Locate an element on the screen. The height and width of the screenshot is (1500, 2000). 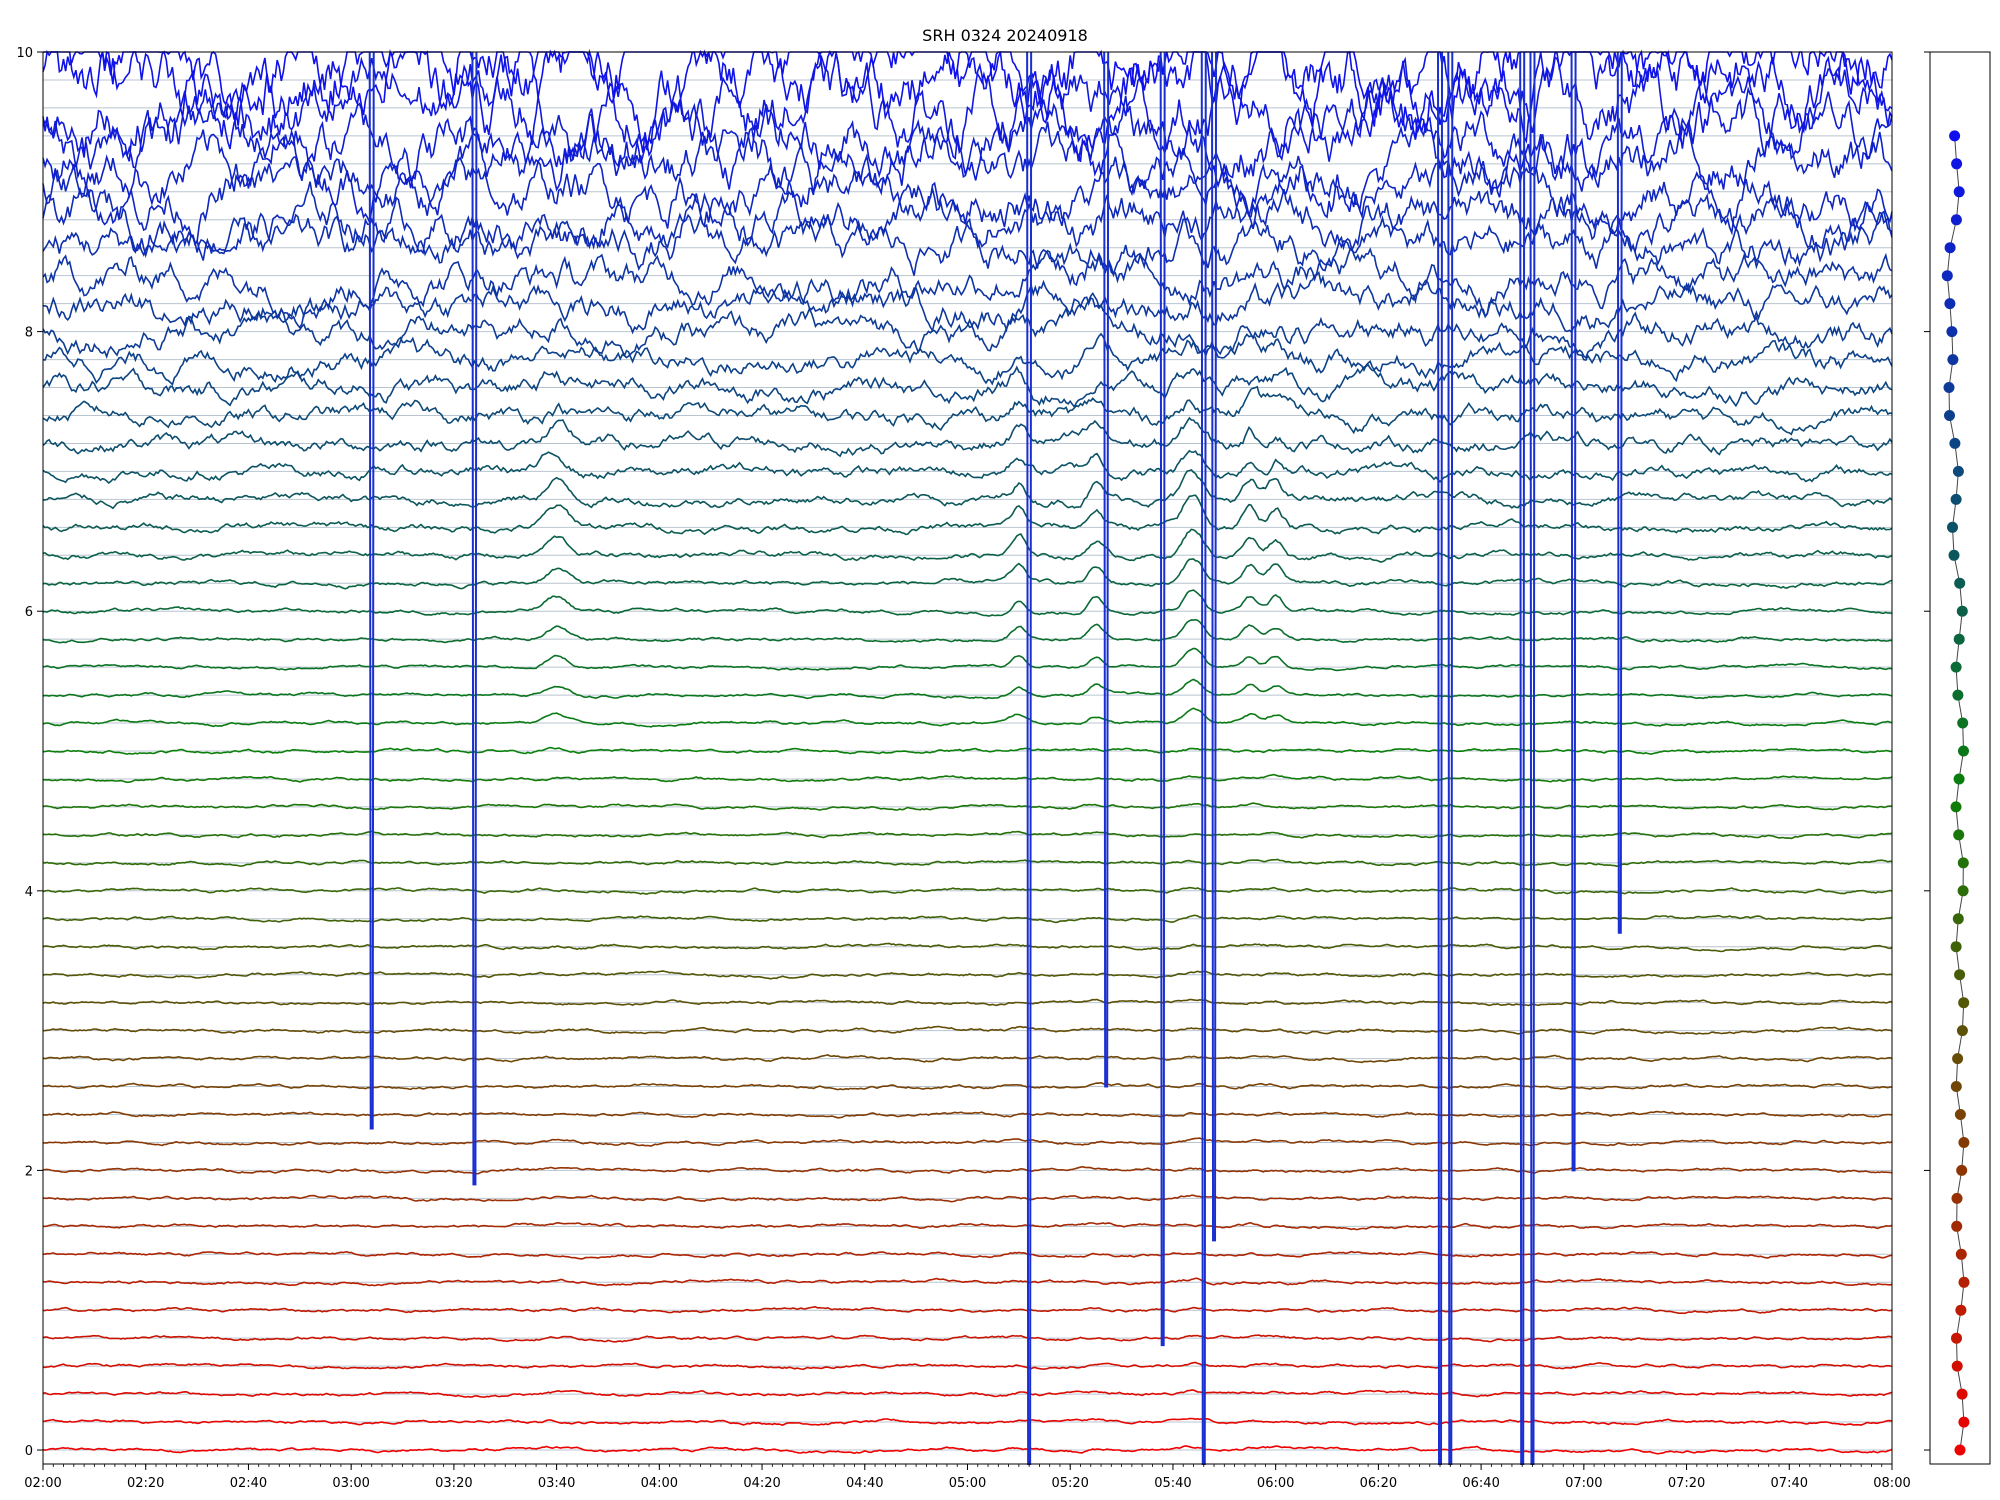
x-tick-label: 05:40 is located at coordinates (1172, 1483).